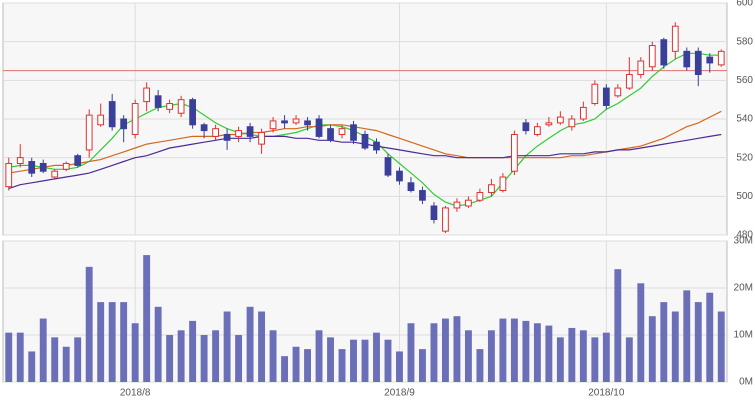  I want to click on y-tick-label: 500, so click(744, 196).